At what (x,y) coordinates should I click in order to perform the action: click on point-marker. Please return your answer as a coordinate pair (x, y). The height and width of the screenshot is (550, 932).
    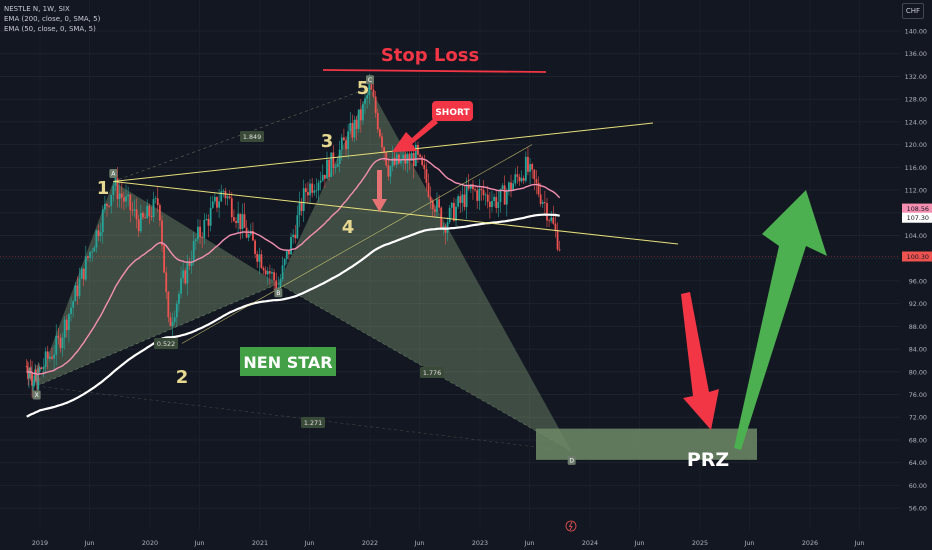
    Looking at the image, I should click on (571, 460).